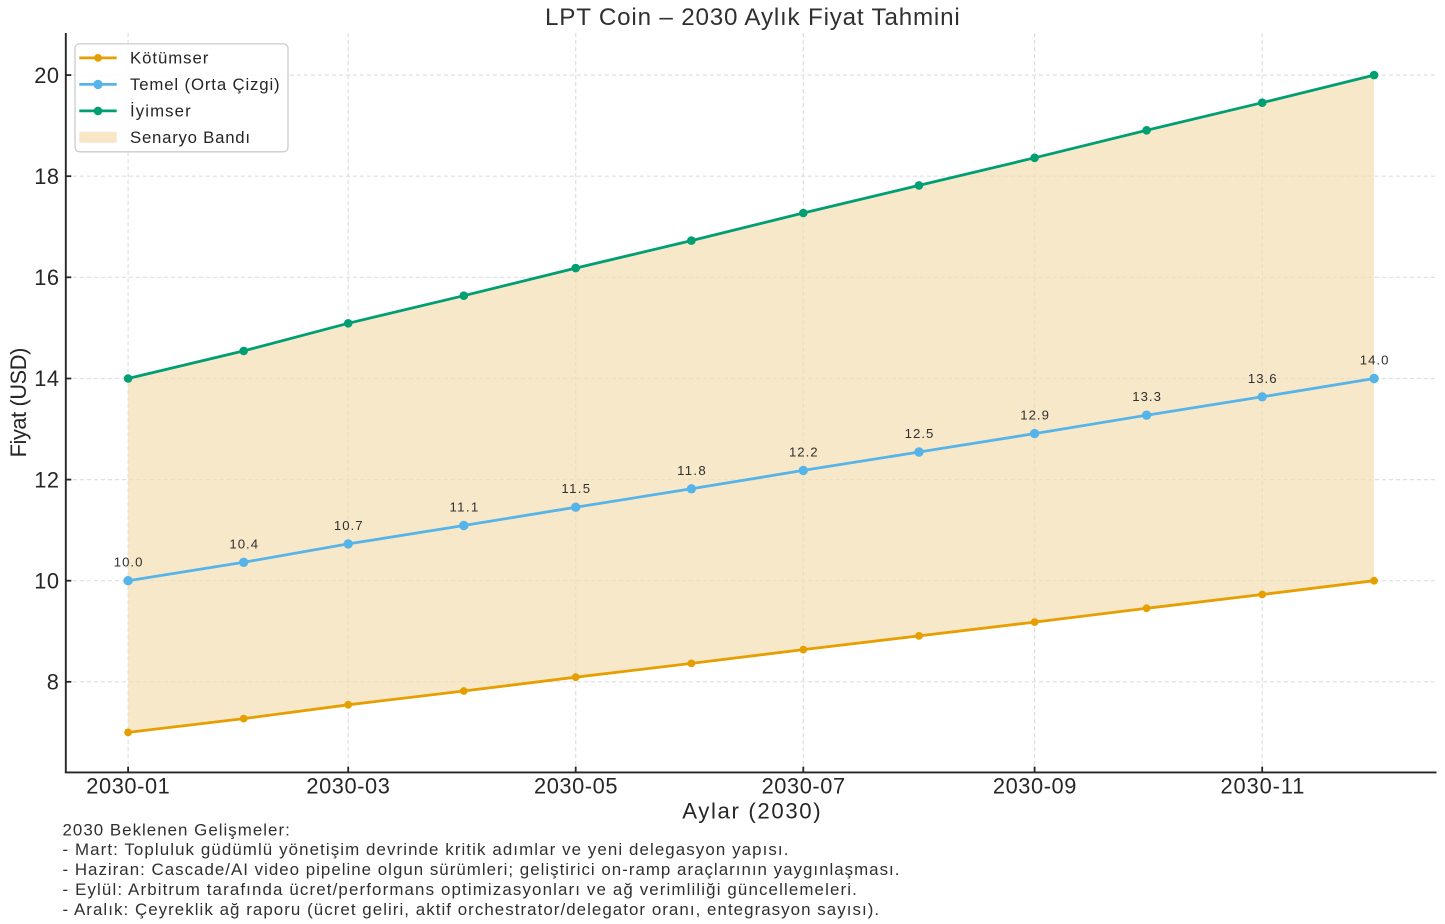  What do you see at coordinates (177, 829) in the screenshot?
I see `svg-text: 2030 Beklenen Gelişmeler:` at bounding box center [177, 829].